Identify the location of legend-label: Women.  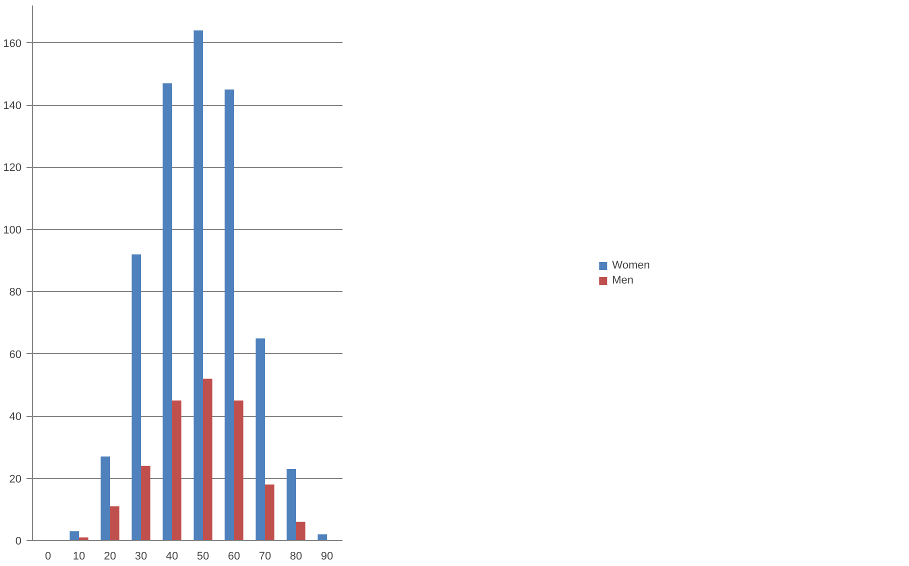
(631, 265).